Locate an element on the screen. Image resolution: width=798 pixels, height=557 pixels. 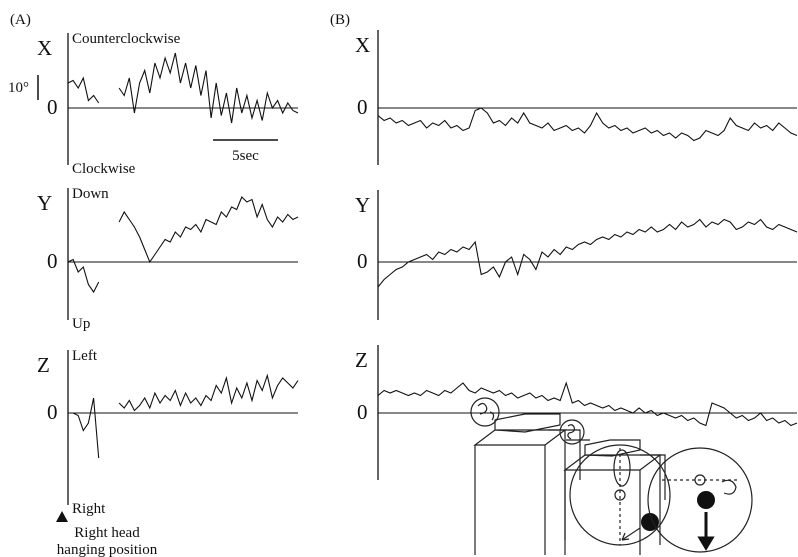
panel-label: (B) is located at coordinates (340, 20).